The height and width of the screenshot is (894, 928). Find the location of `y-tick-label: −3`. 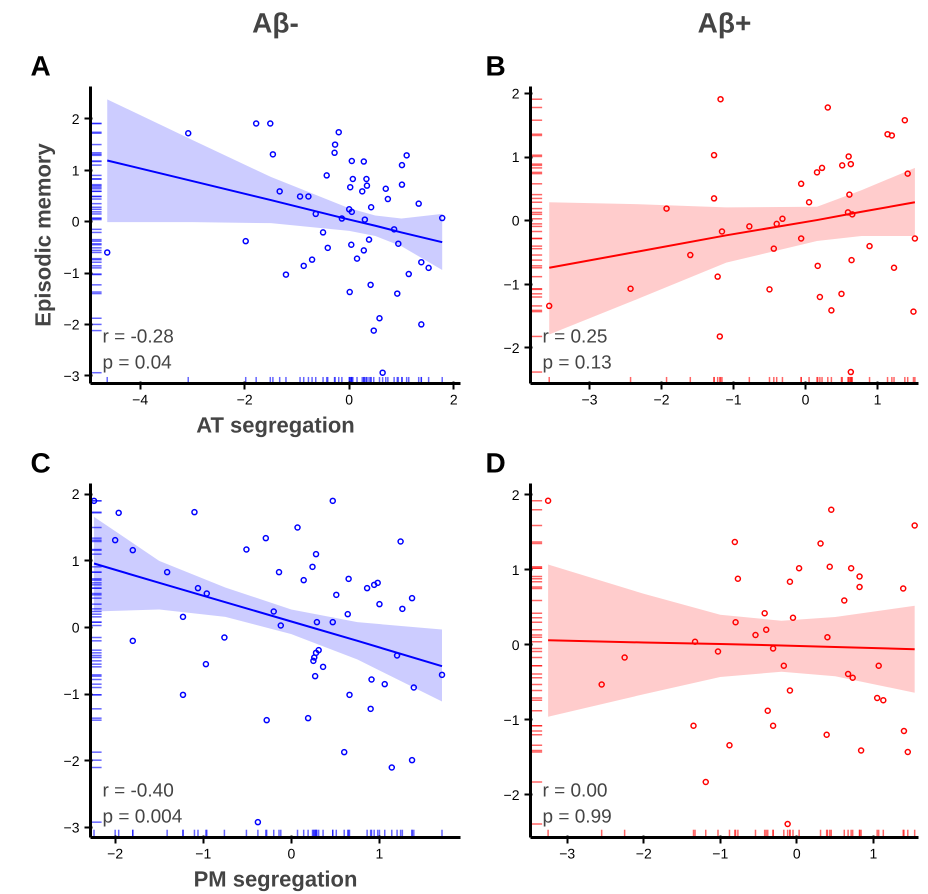

y-tick-label: −3 is located at coordinates (72, 376).